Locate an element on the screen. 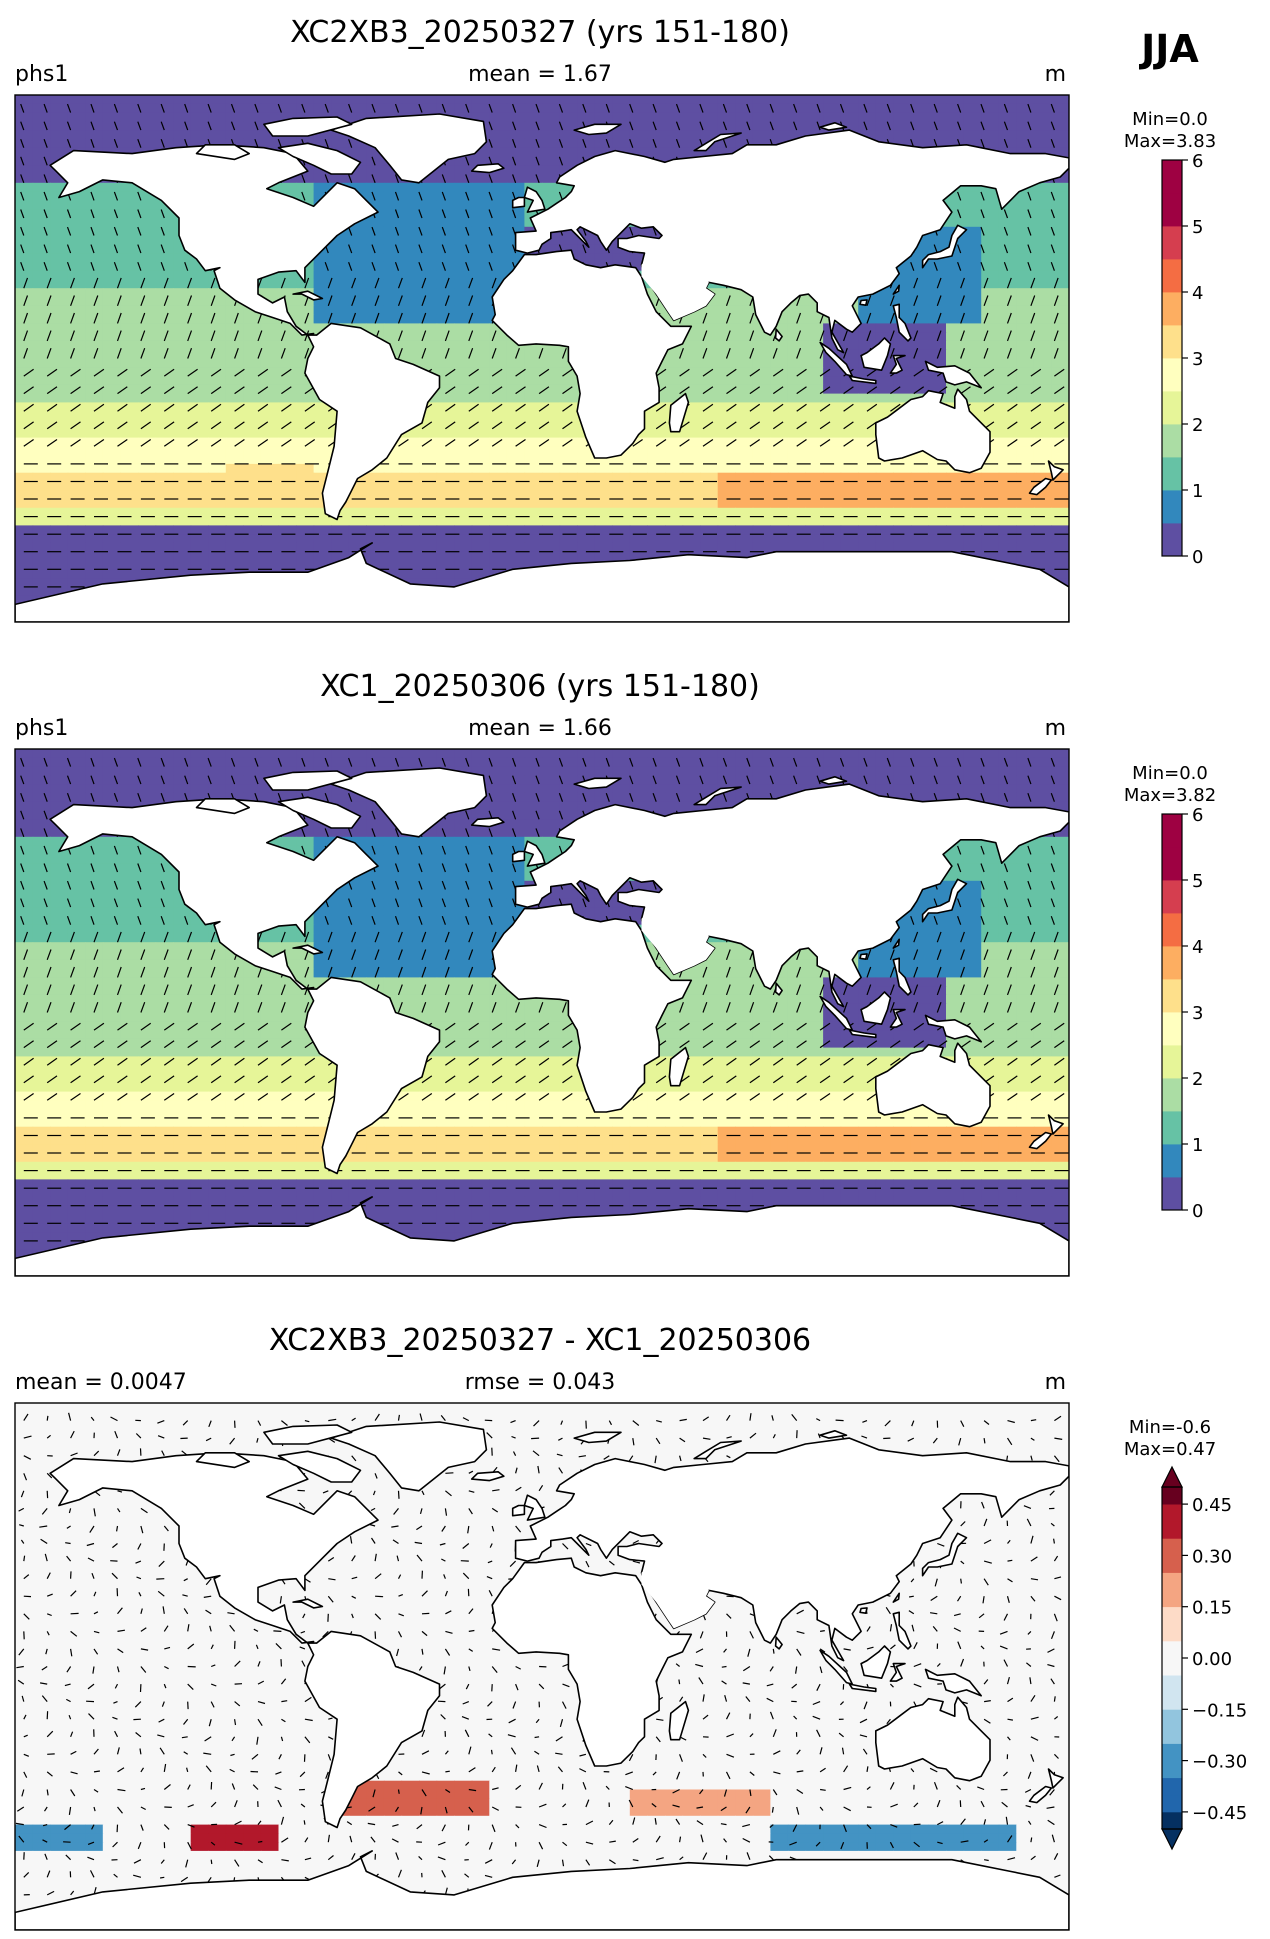 Image resolution: width=1270 pixels, height=1939 pixels. panel-1-units-label: m is located at coordinates (1055, 74).